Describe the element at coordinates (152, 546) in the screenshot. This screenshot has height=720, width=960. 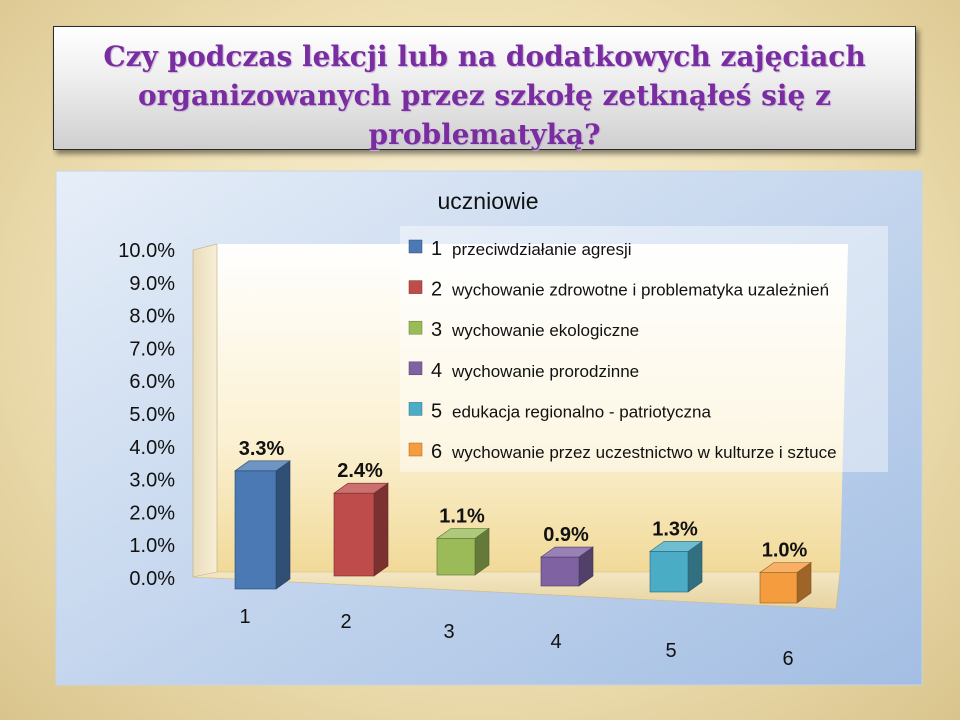
I see `y-tick-label: 1.0%` at that location.